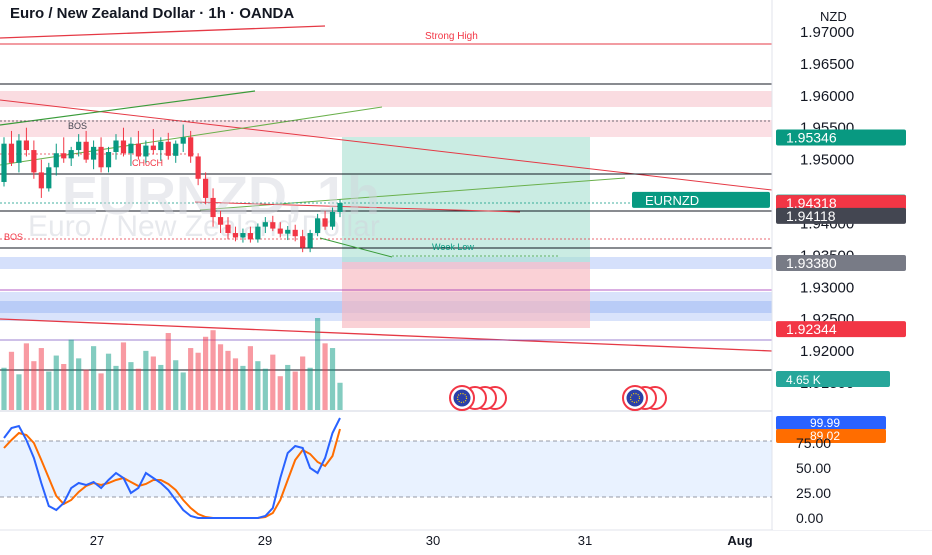 The height and width of the screenshot is (555, 932). Describe the element at coordinates (451, 36) in the screenshot. I see `annotation-strong-high: Strong High` at that location.